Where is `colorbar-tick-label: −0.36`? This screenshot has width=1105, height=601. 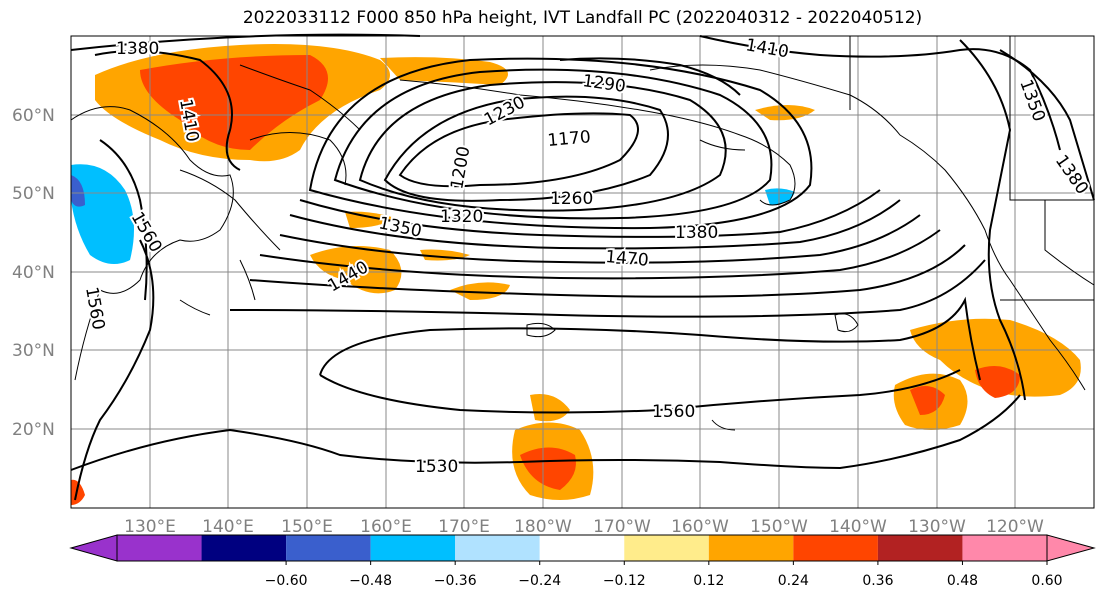
colorbar-tick-label: −0.36 is located at coordinates (455, 581).